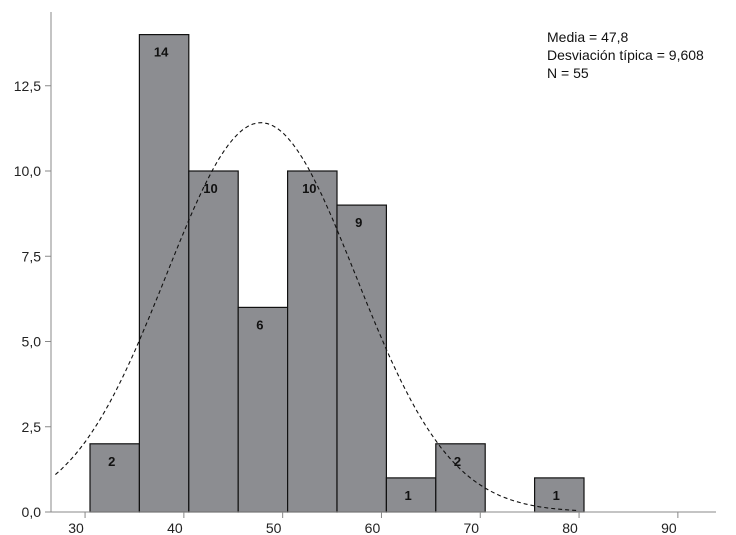  Describe the element at coordinates (588, 37) in the screenshot. I see `stats-mean: Media = 47,8` at that location.